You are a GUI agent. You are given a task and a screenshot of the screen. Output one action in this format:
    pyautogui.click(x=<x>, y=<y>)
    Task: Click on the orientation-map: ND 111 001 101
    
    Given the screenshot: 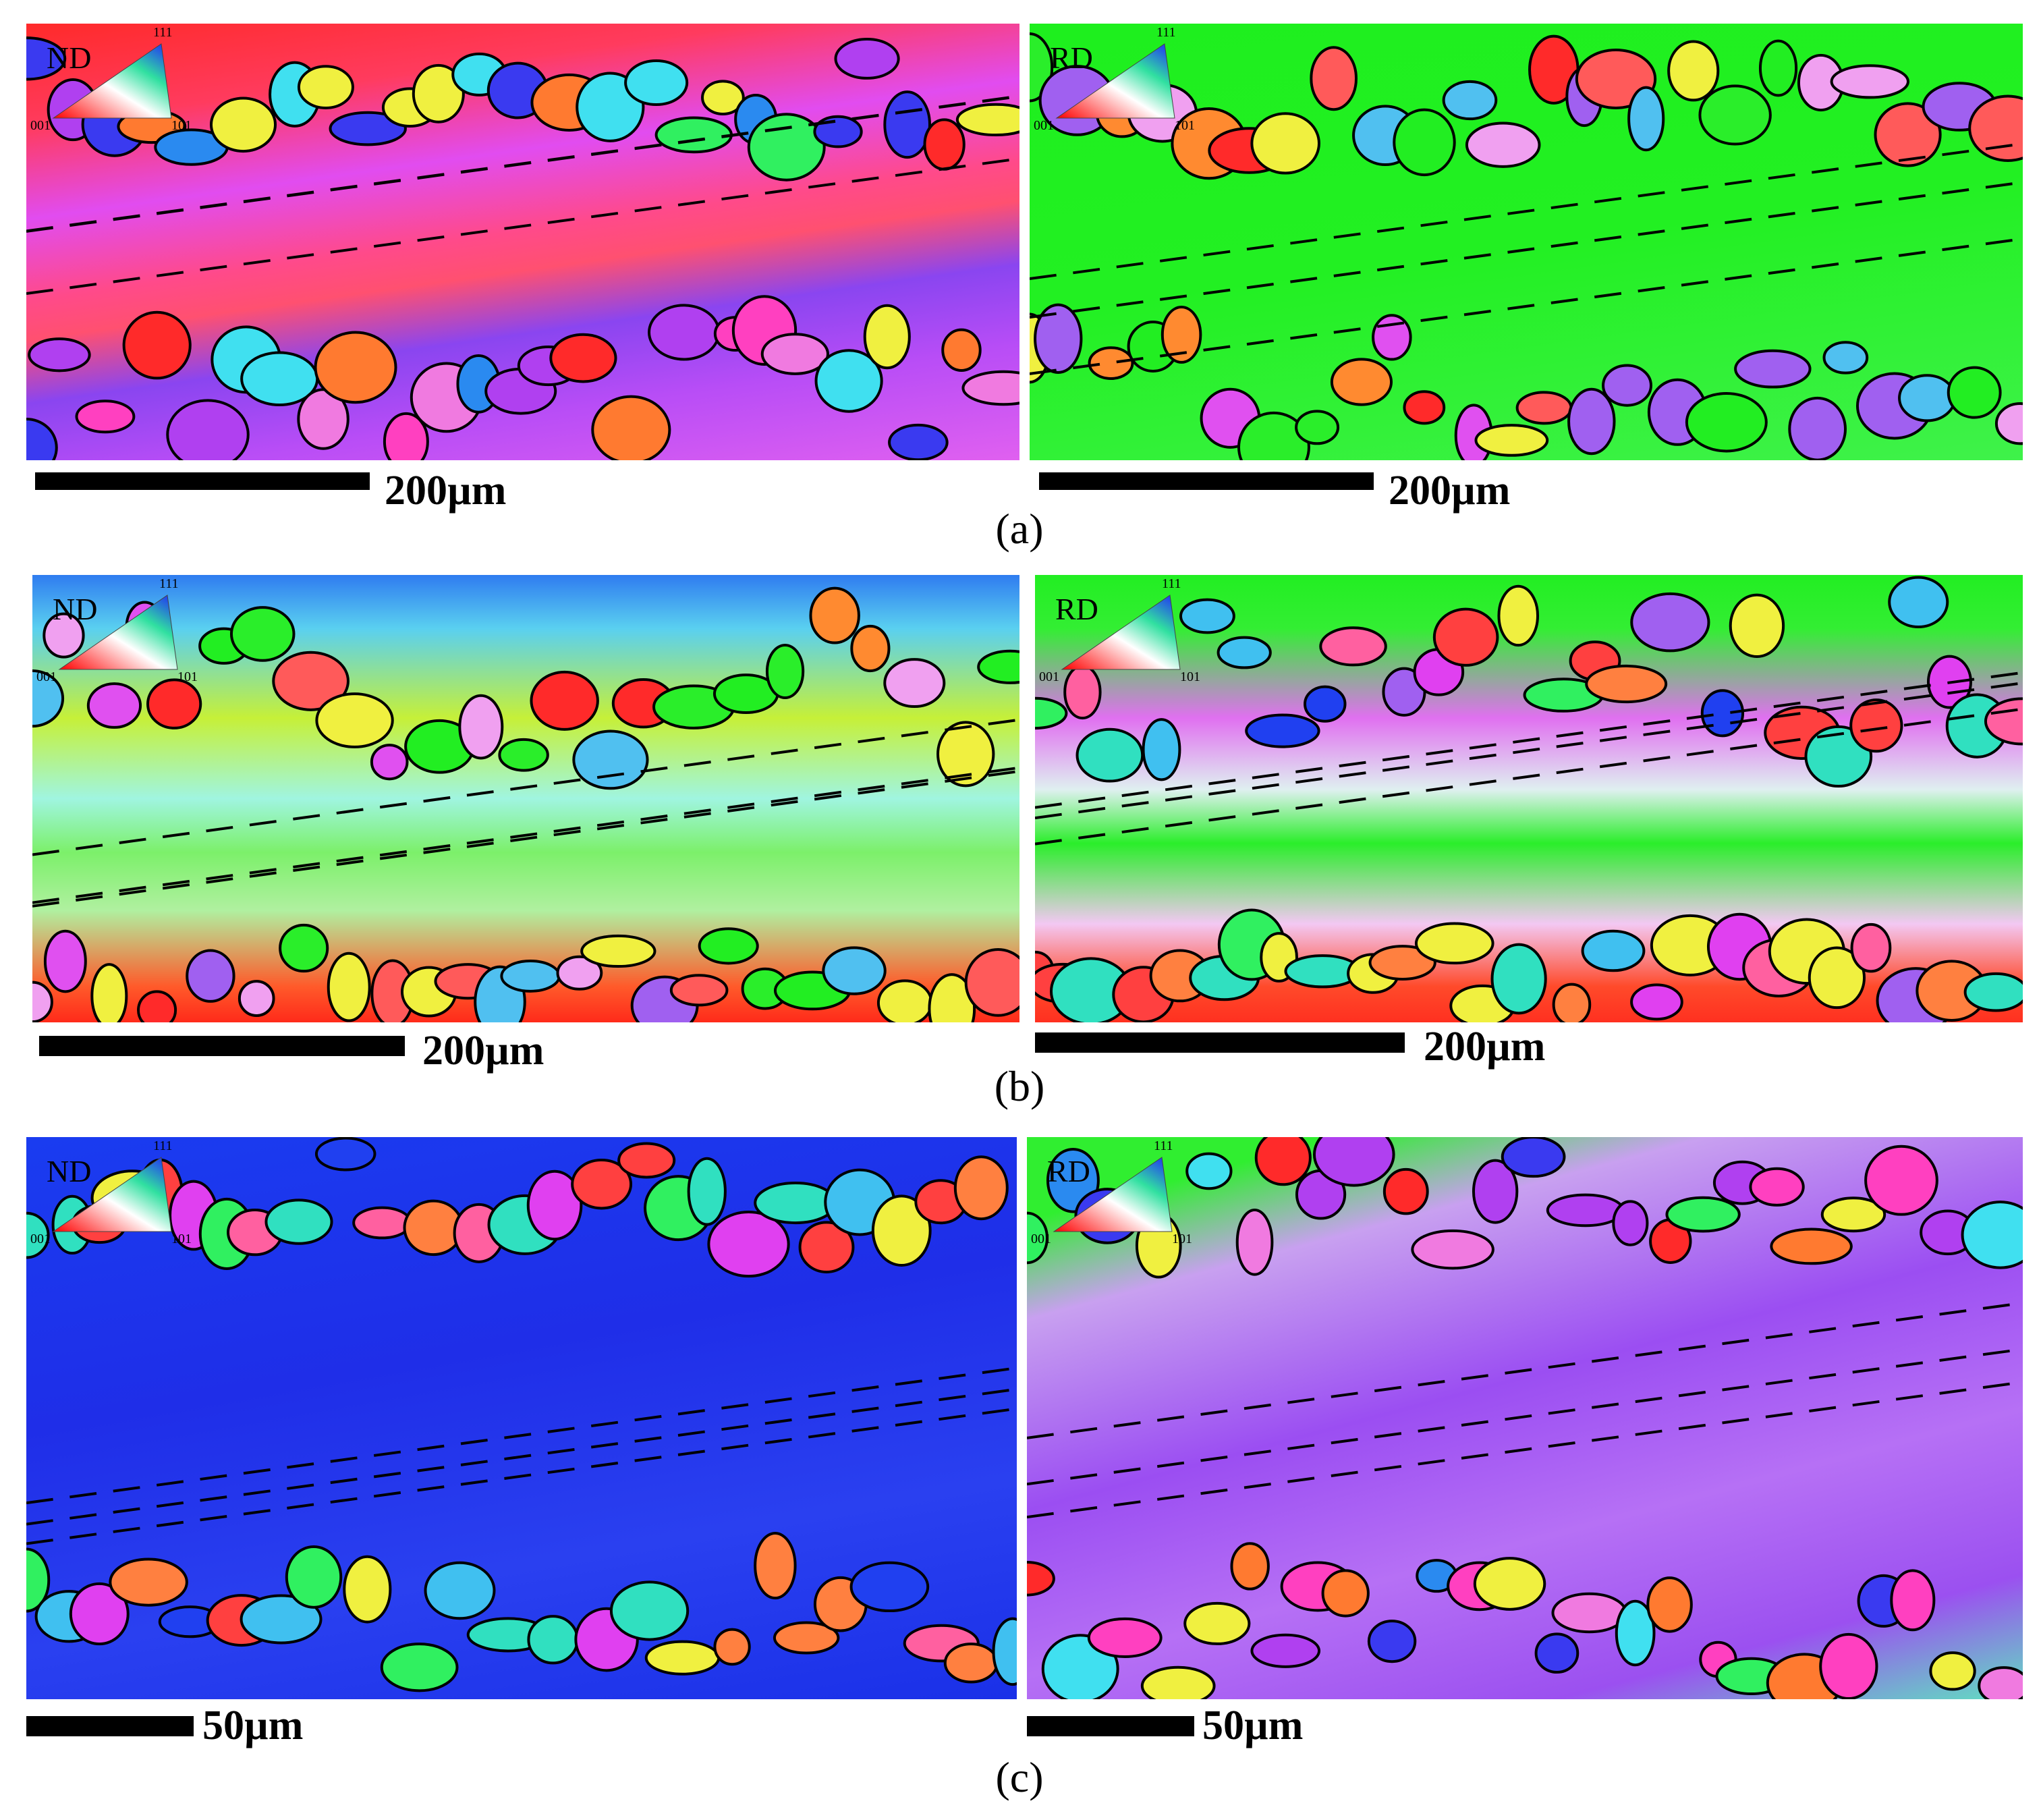 What is the action you would take?
    pyautogui.click(x=522, y=242)
    